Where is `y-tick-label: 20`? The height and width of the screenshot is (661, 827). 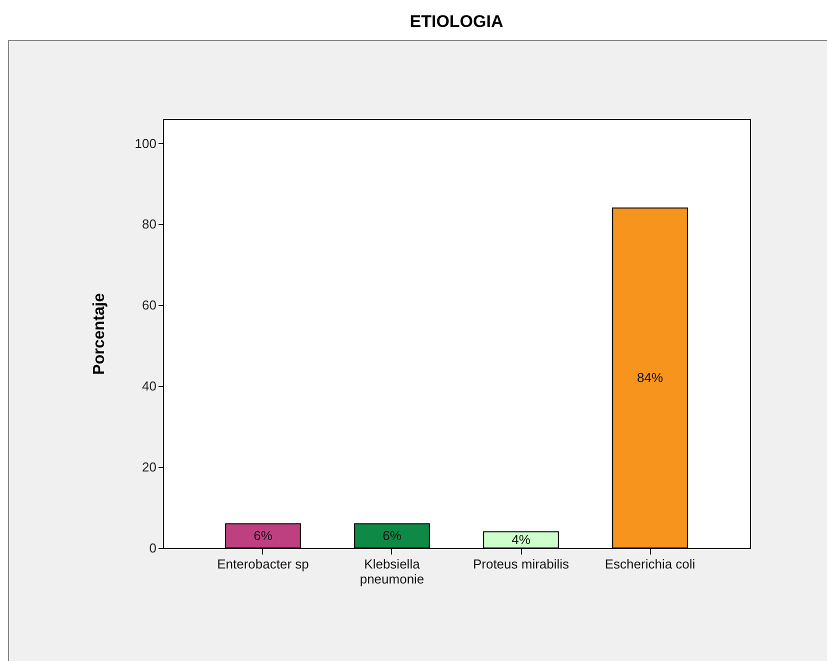 y-tick-label: 20 is located at coordinates (149, 467).